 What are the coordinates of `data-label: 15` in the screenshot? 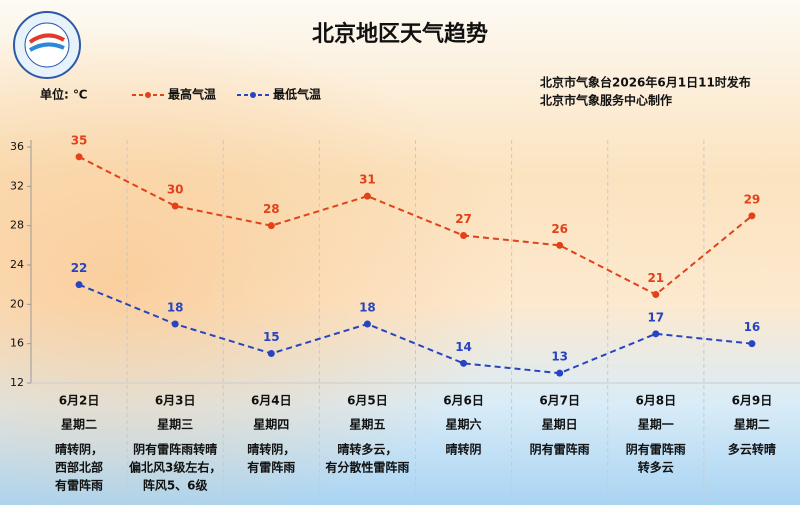 It's located at (271, 337).